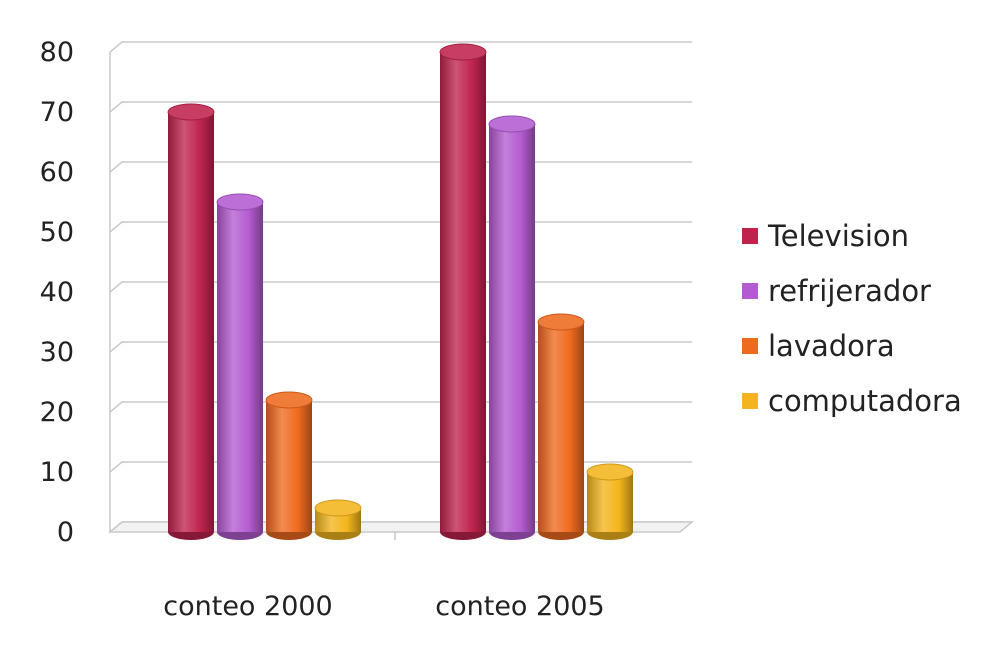 The width and height of the screenshot is (997, 655). Describe the element at coordinates (57, 412) in the screenshot. I see `y-tick-label: 20` at that location.